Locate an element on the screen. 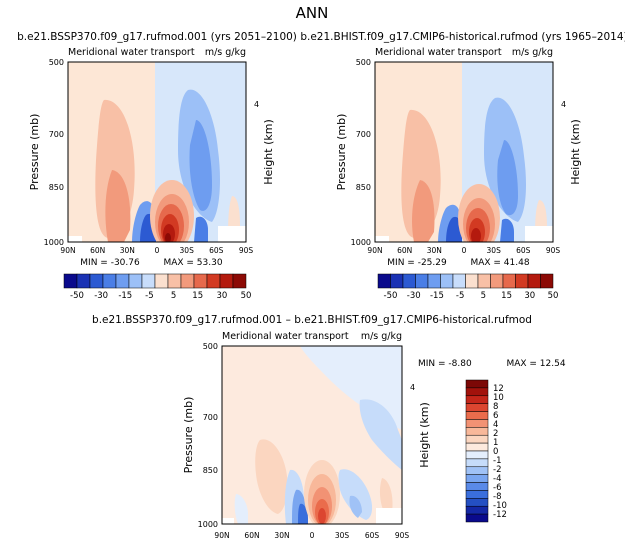 The image size is (625, 545). panel-3-min-label: MIN = -8.80 is located at coordinates (445, 364).